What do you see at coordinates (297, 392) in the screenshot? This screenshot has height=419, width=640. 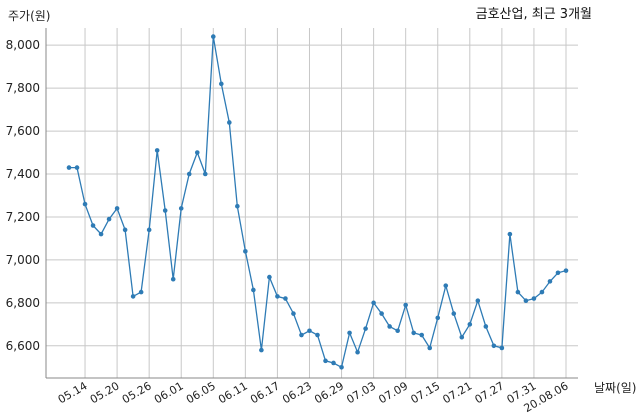 I see `x-tick-label: 06.23` at bounding box center [297, 392].